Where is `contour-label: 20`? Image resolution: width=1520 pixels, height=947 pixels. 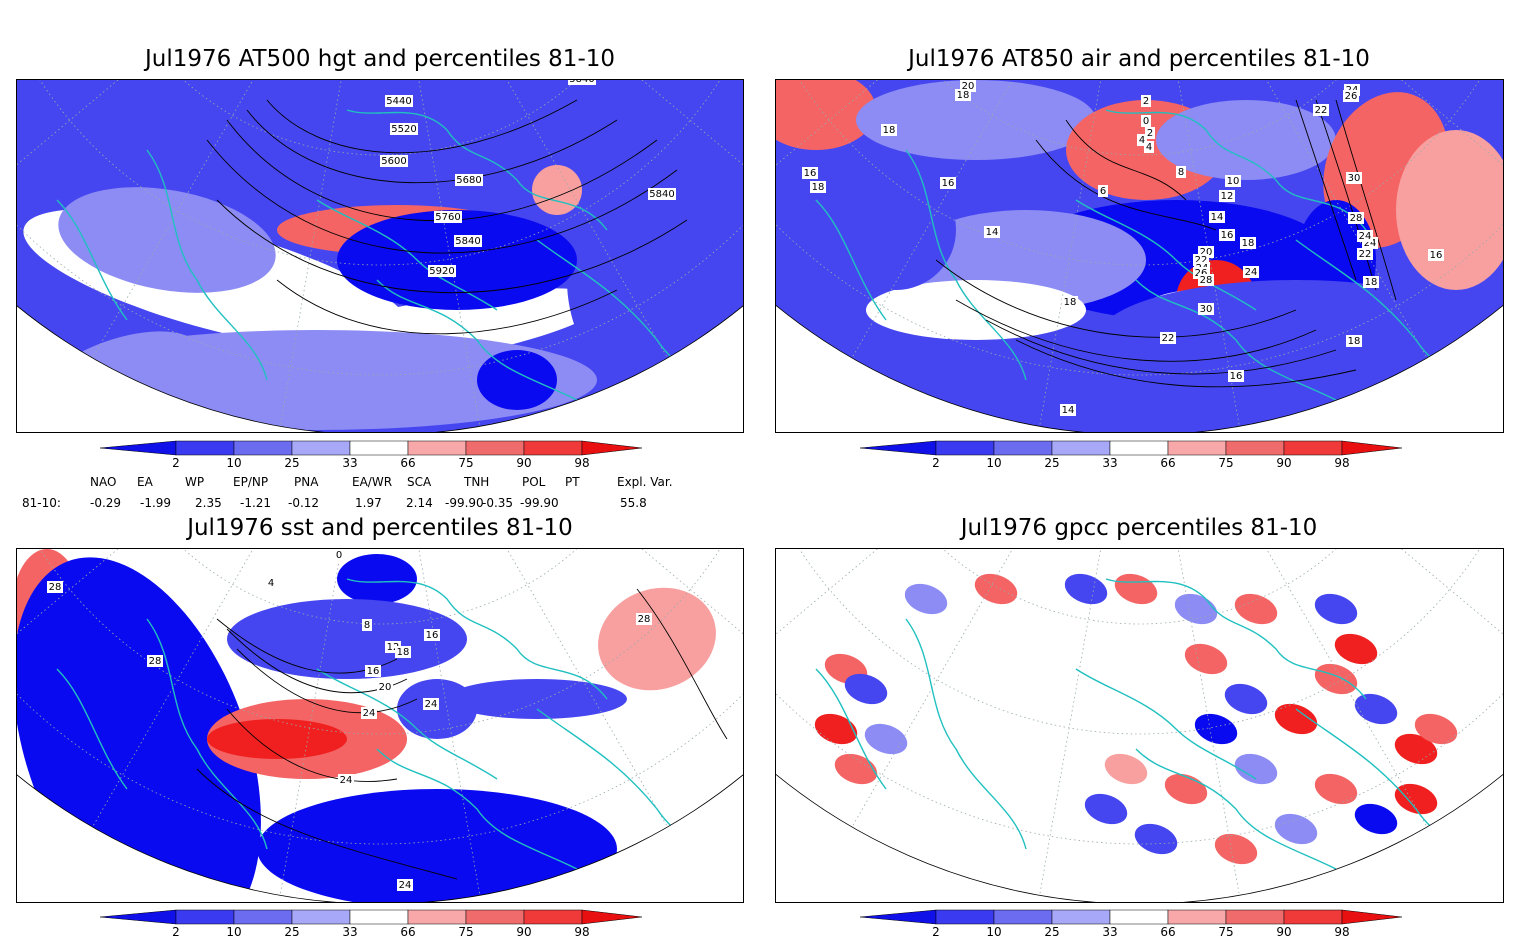 contour-label: 20 is located at coordinates (968, 86).